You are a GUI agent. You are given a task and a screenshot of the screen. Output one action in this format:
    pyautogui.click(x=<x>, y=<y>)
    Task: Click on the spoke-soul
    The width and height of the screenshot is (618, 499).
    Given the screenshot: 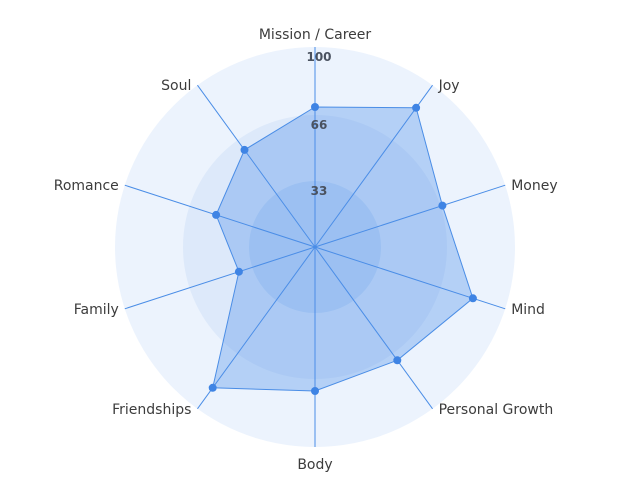 What is the action you would take?
    pyautogui.click(x=256, y=166)
    